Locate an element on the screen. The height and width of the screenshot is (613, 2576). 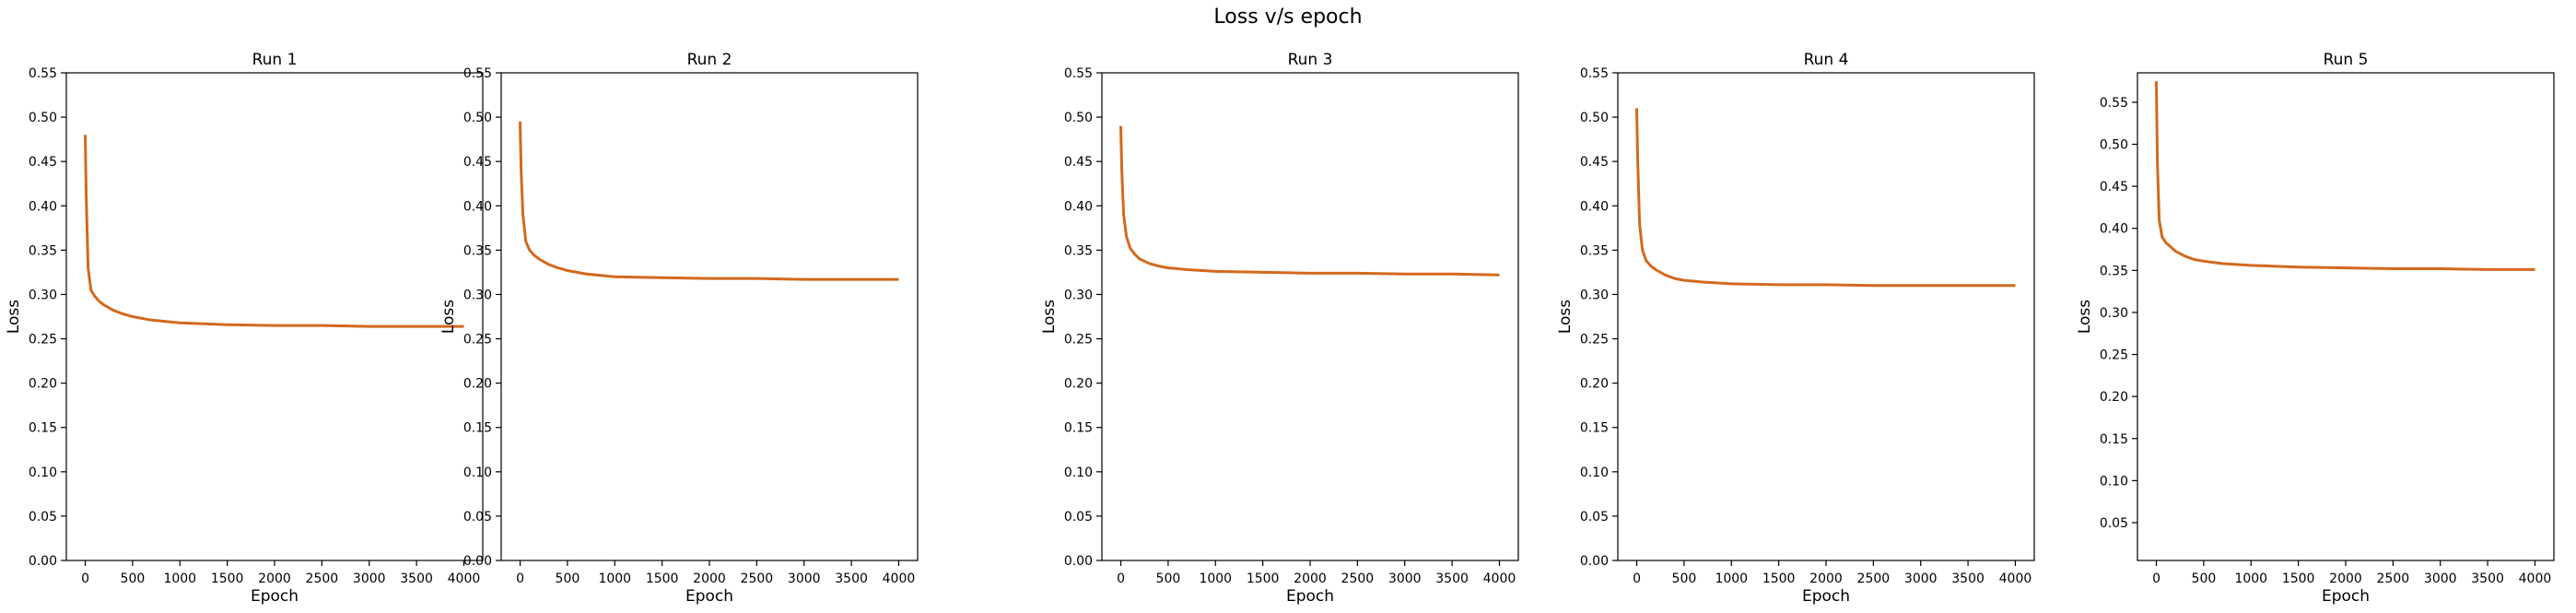
x-tick-label: 1500 is located at coordinates (1779, 579).